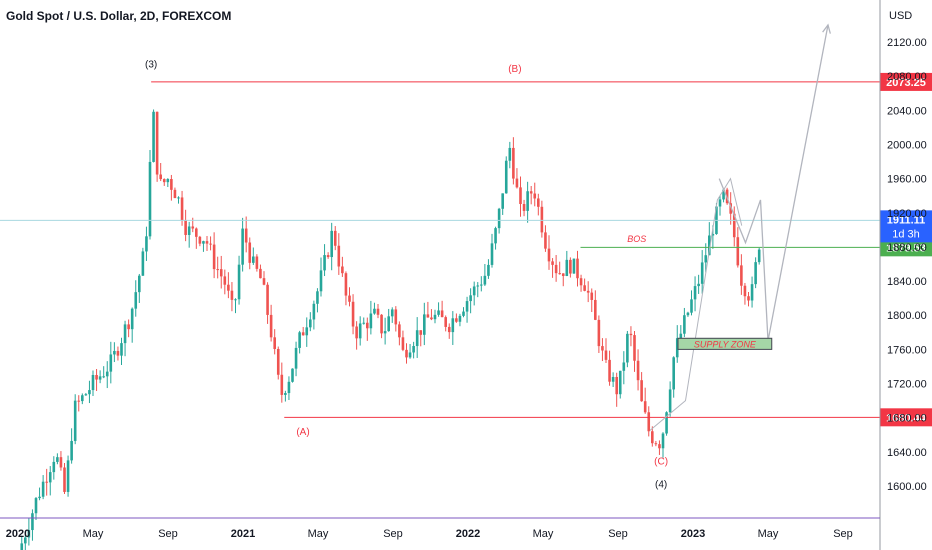 The height and width of the screenshot is (550, 932). I want to click on y-tick-label: 1640.00, so click(907, 453).